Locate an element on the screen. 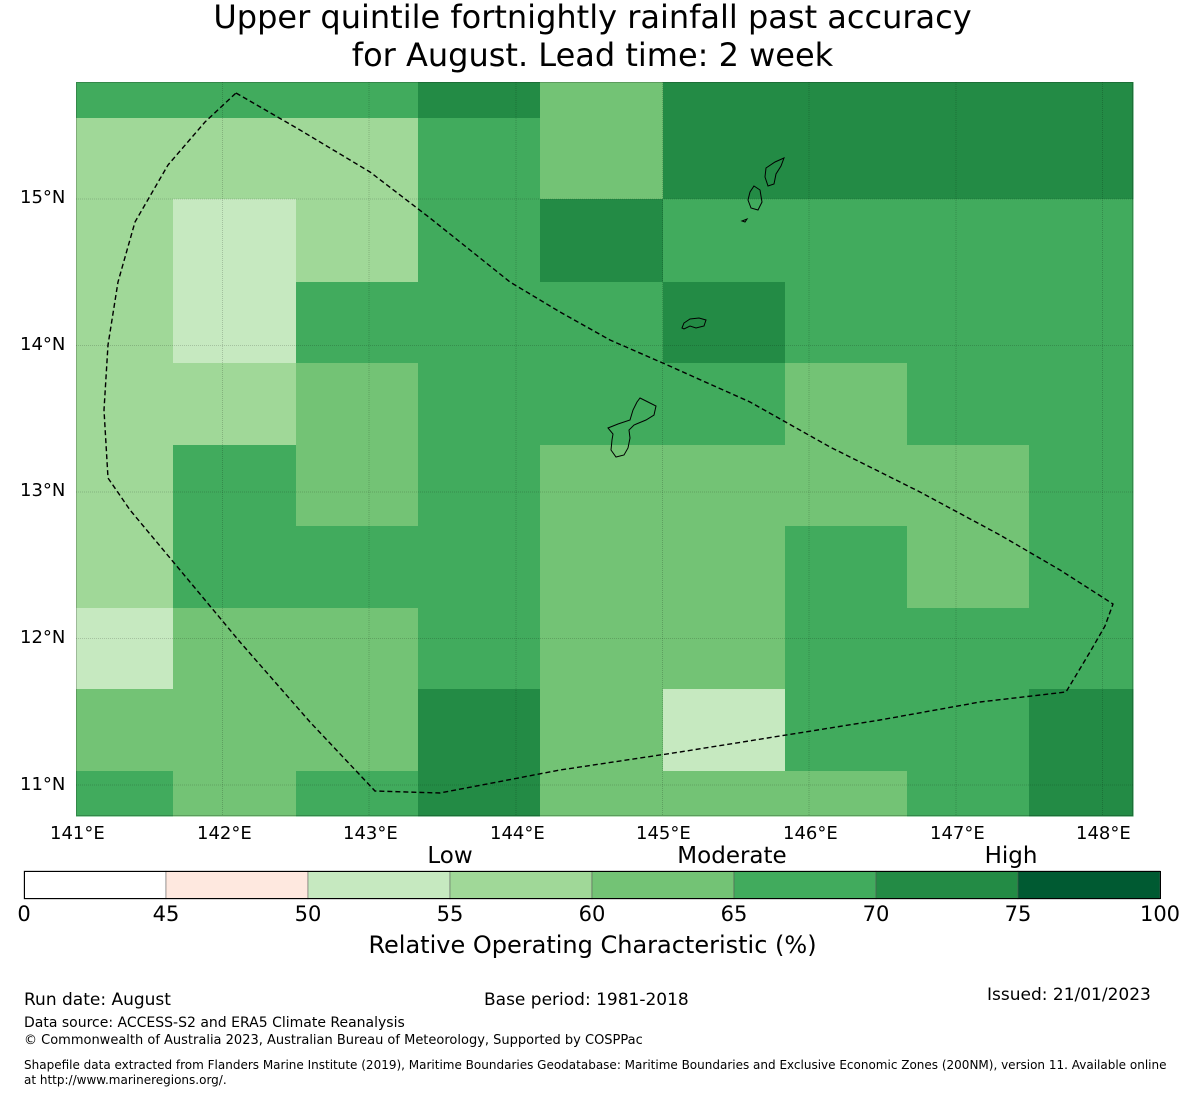 Image resolution: width=1185 pixels, height=1095 pixels. lon-label-146e: 146°E is located at coordinates (810, 833).